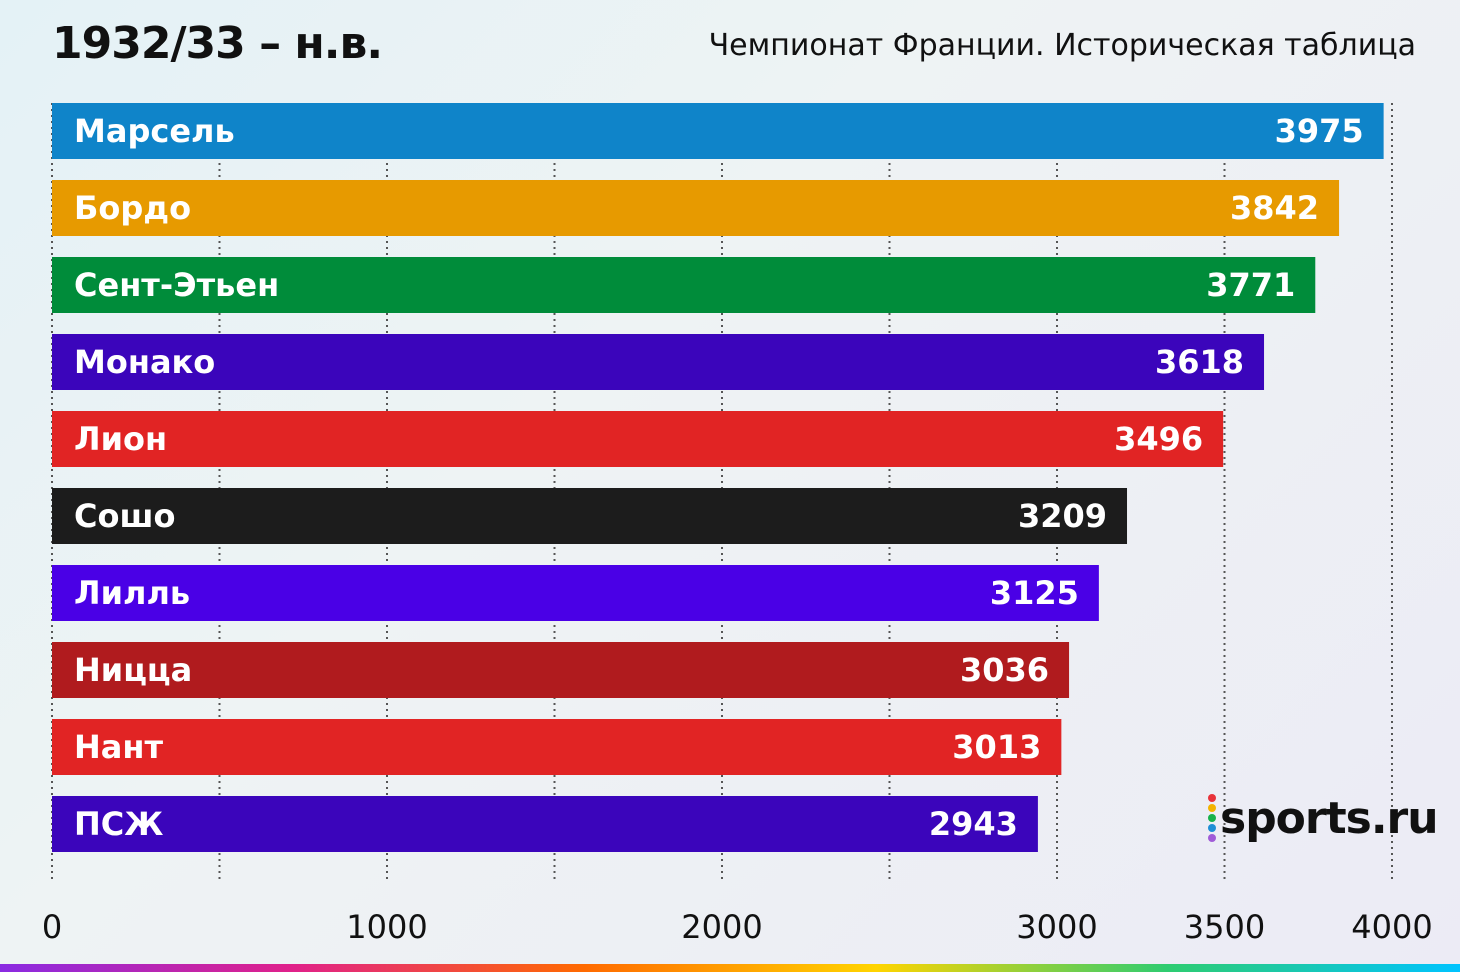  I want to click on x-axis-ticks: 0 1000 2000 3000 3500 4000, so click(737, 927).